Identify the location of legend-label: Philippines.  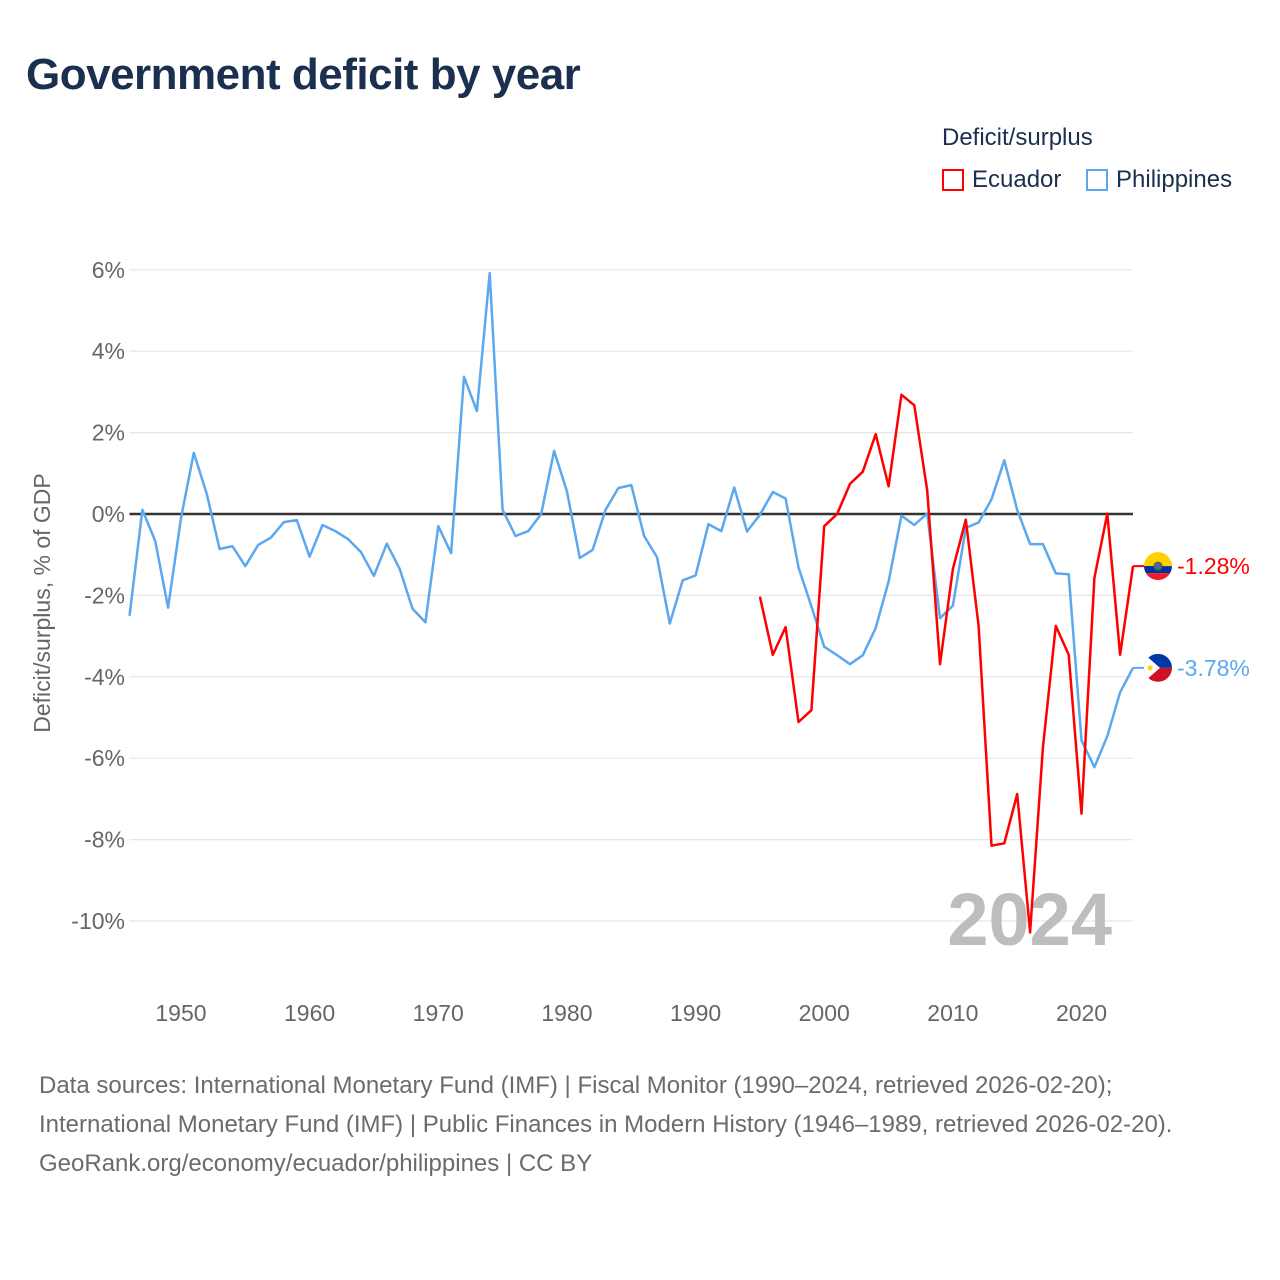
(1174, 179).